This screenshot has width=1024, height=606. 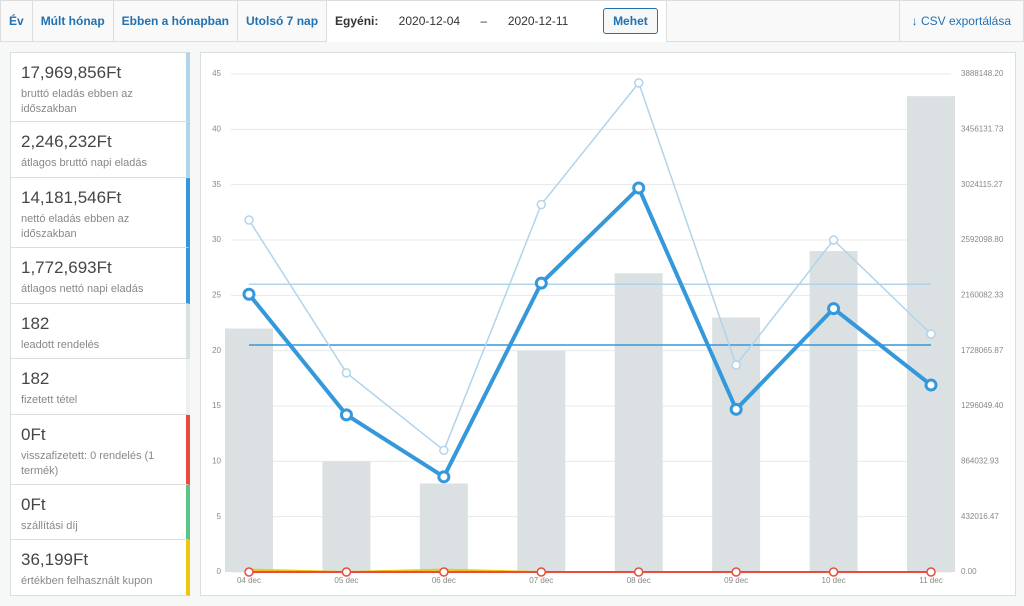 I want to click on tab: Év, so click(x=17, y=21).